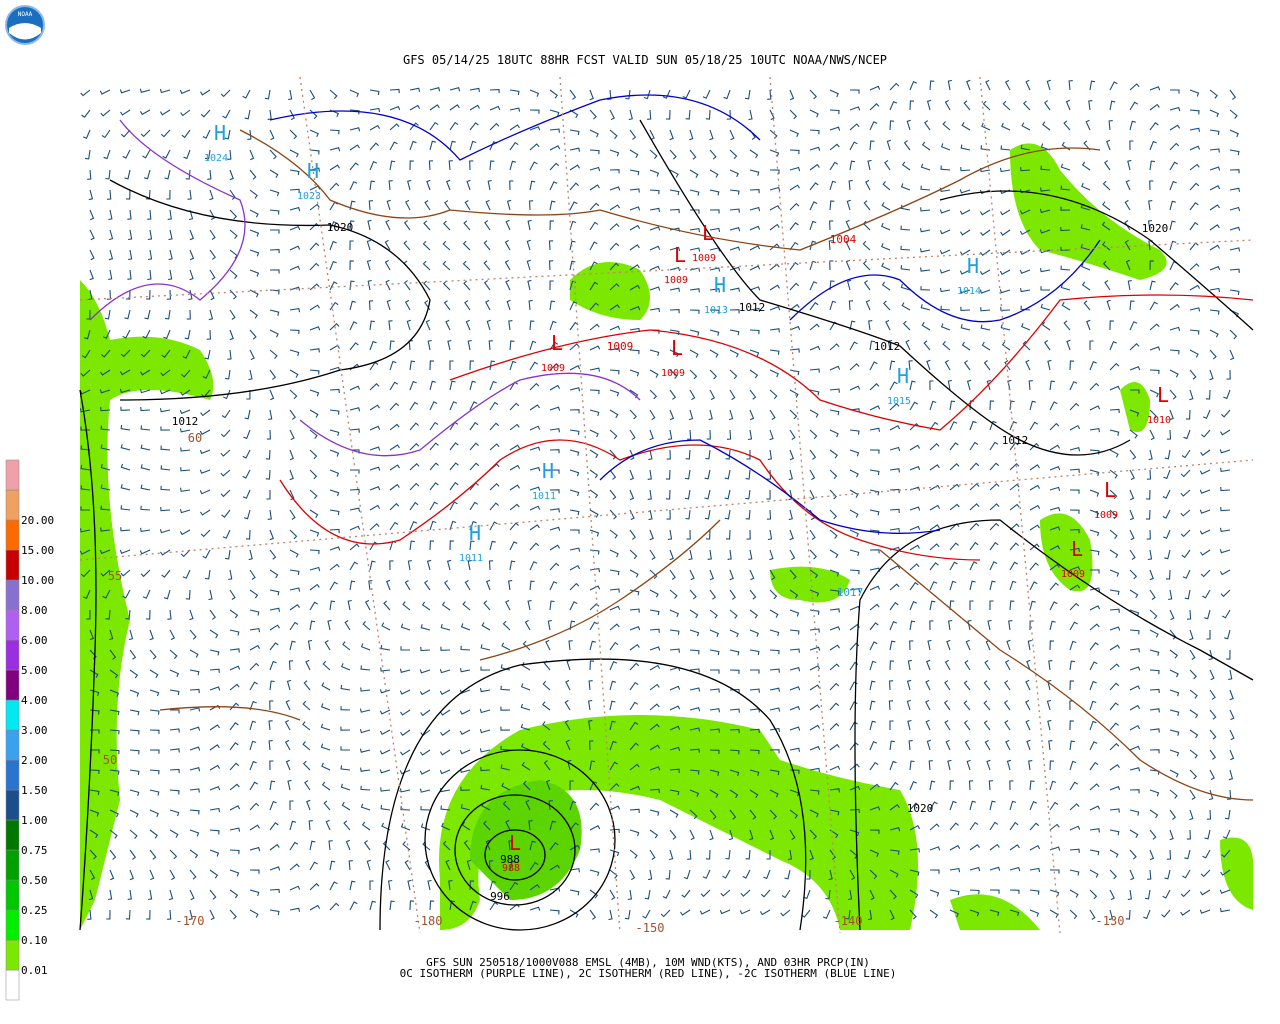  I want to click on center-symbol: L, so click(557, 343).